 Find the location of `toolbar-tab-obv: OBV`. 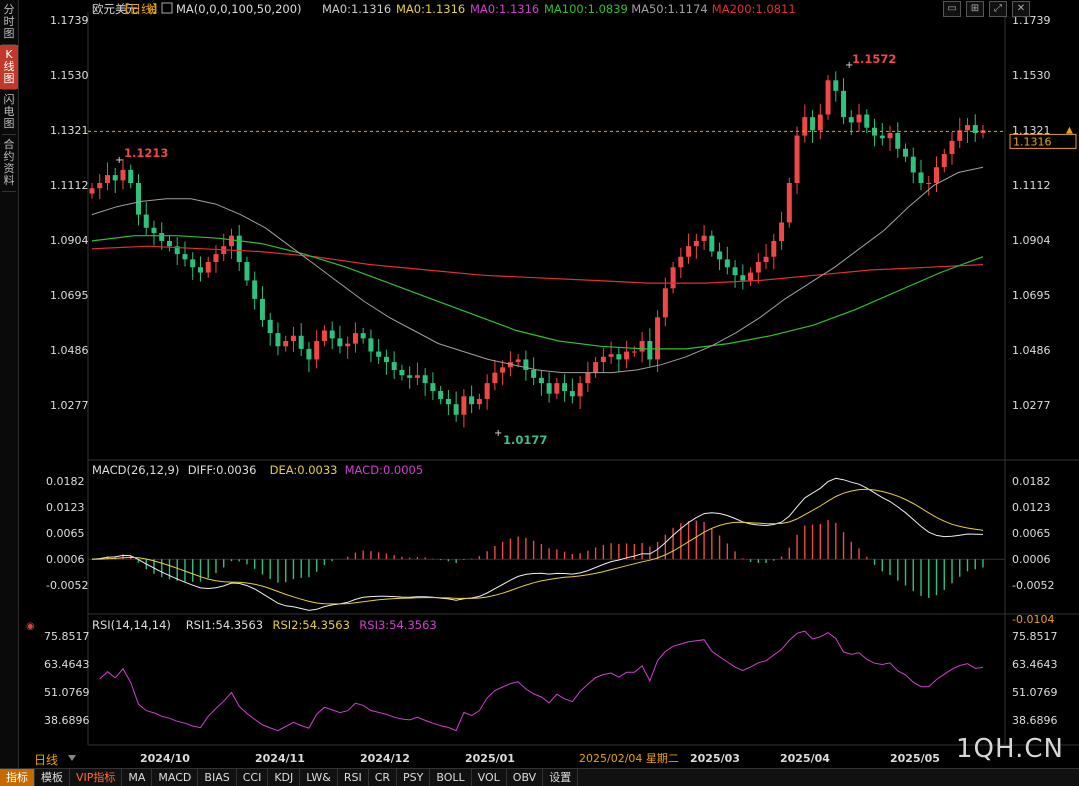

toolbar-tab-obv: OBV is located at coordinates (525, 777).